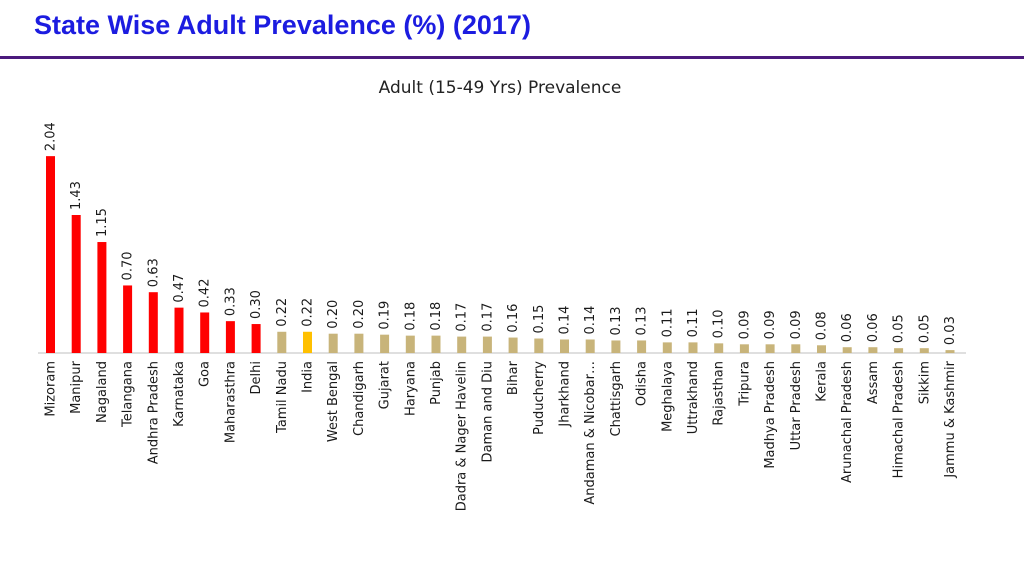 The image size is (1024, 576). What do you see at coordinates (719, 393) in the screenshot?
I see `category-label-26: Rajasthan` at bounding box center [719, 393].